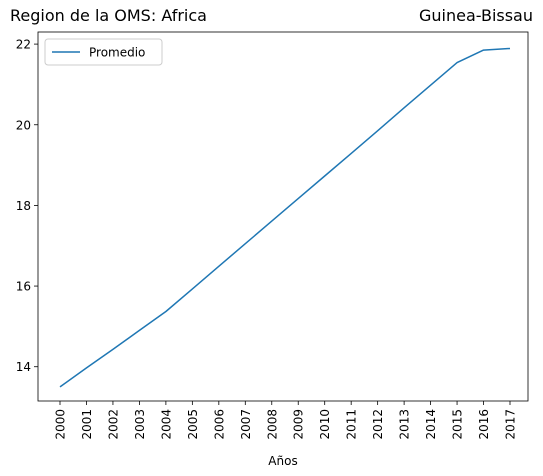 Image resolution: width=543 pixels, height=476 pixels. I want to click on x-tick-label: 2013, so click(405, 424).